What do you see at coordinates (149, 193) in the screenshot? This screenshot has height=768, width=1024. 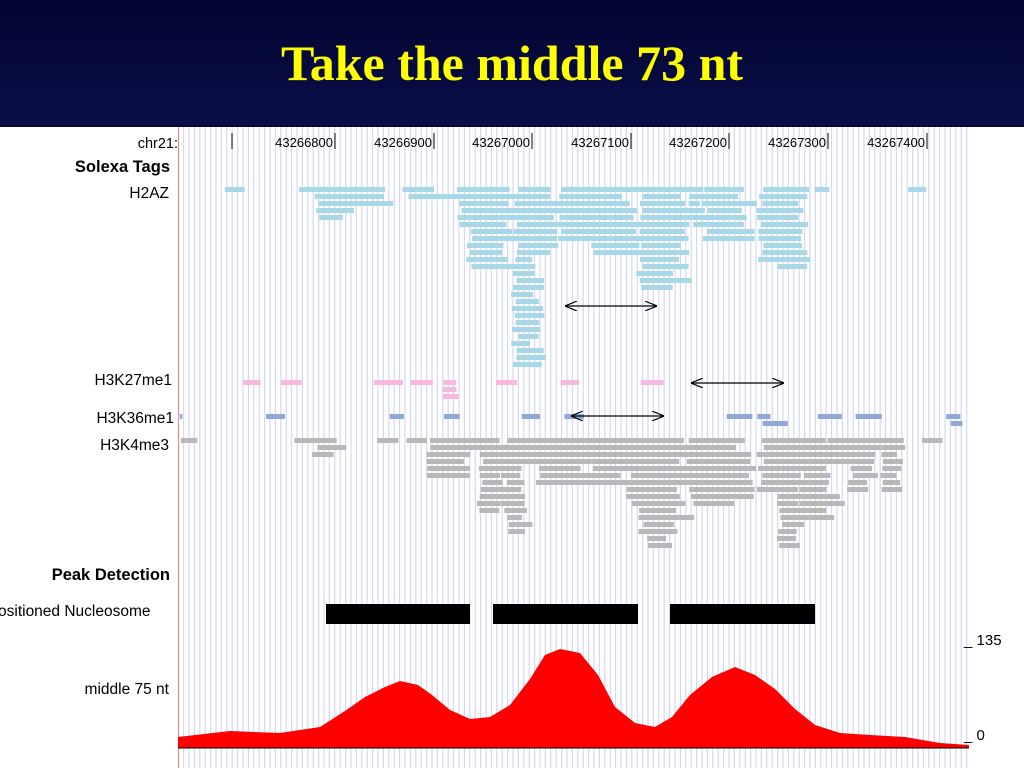 I see `track-label-h2az: H2AZ` at bounding box center [149, 193].